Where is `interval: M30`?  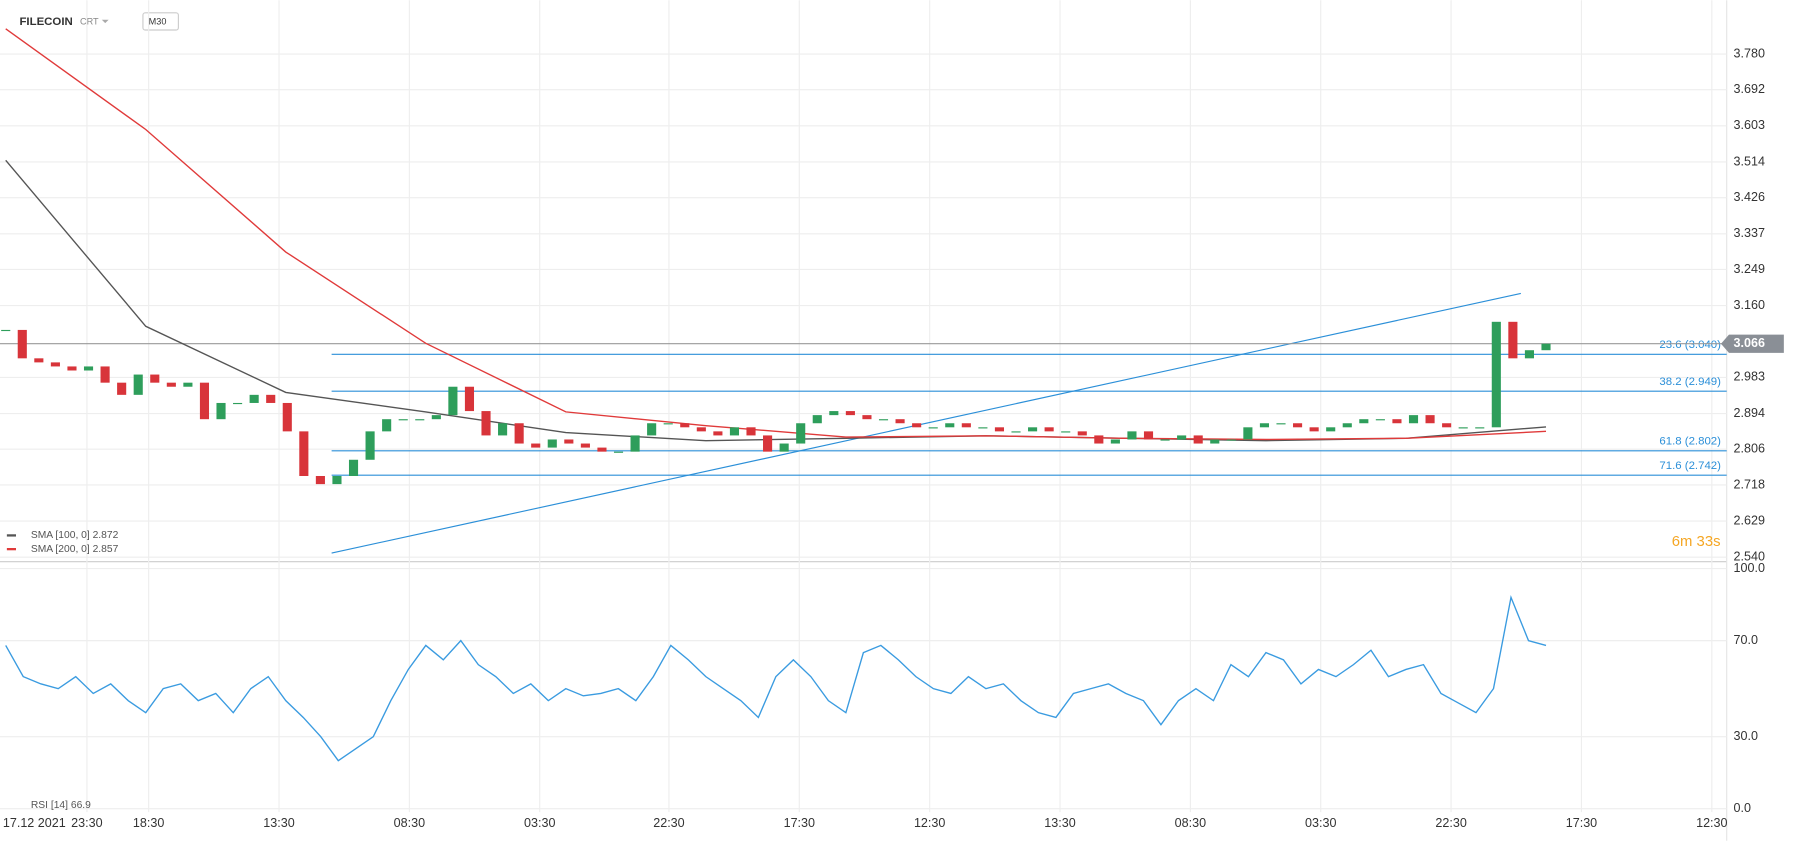
interval: M30 is located at coordinates (158, 21).